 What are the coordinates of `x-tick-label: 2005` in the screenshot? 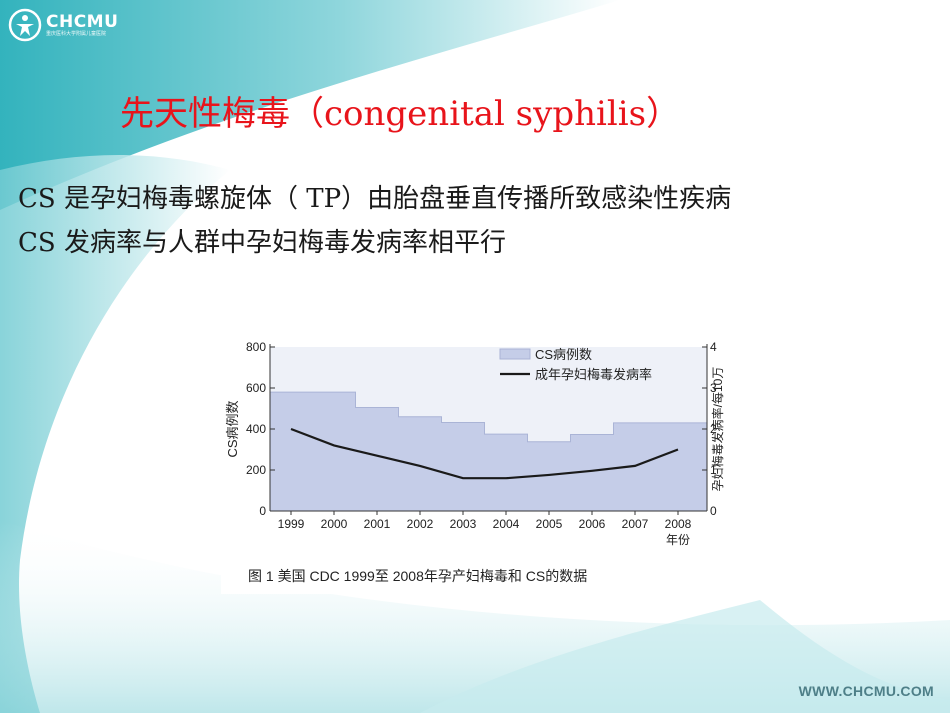 It's located at (549, 524).